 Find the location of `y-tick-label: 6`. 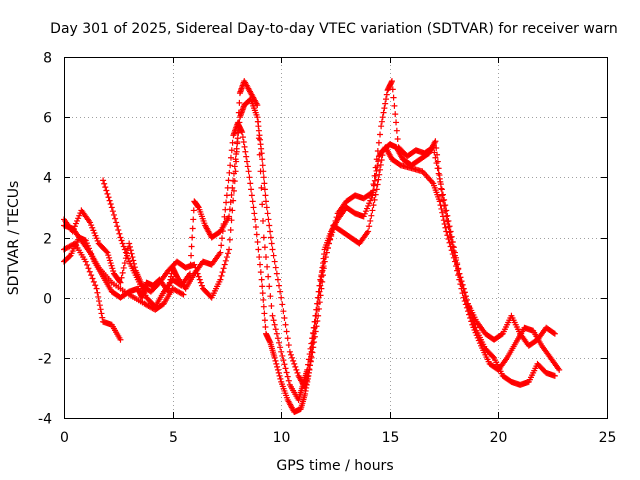

y-tick-label: 6 is located at coordinates (47, 119).